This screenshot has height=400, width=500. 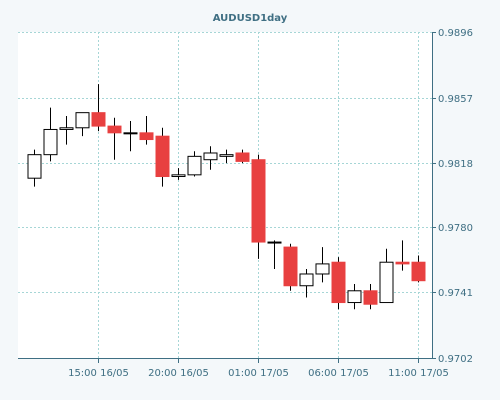 What do you see at coordinates (418, 373) in the screenshot?
I see `x-tick-label: 11:00 17/05` at bounding box center [418, 373].